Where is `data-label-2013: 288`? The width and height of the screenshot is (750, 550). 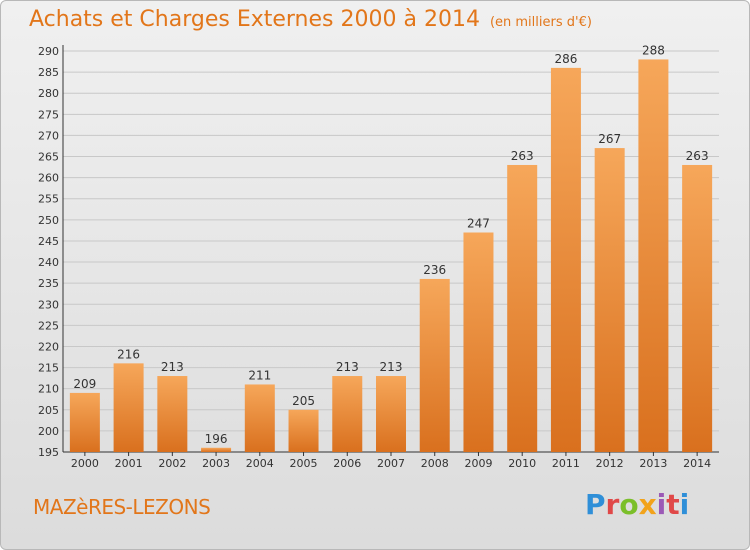
data-label-2013: 288 is located at coordinates (653, 50).